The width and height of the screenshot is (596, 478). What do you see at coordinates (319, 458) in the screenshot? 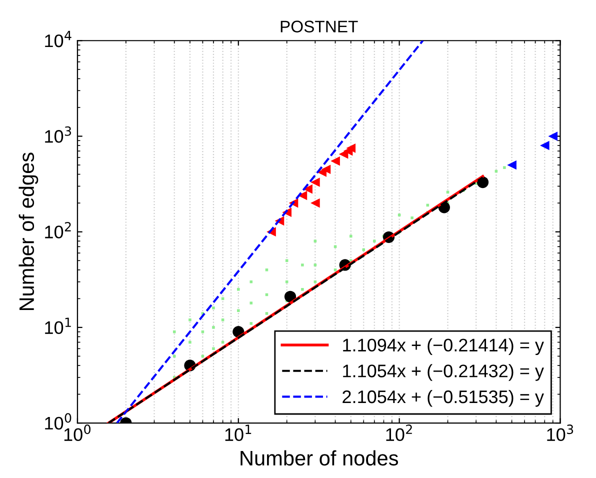
I see `x-axis-title: Number of nodes` at bounding box center [319, 458].